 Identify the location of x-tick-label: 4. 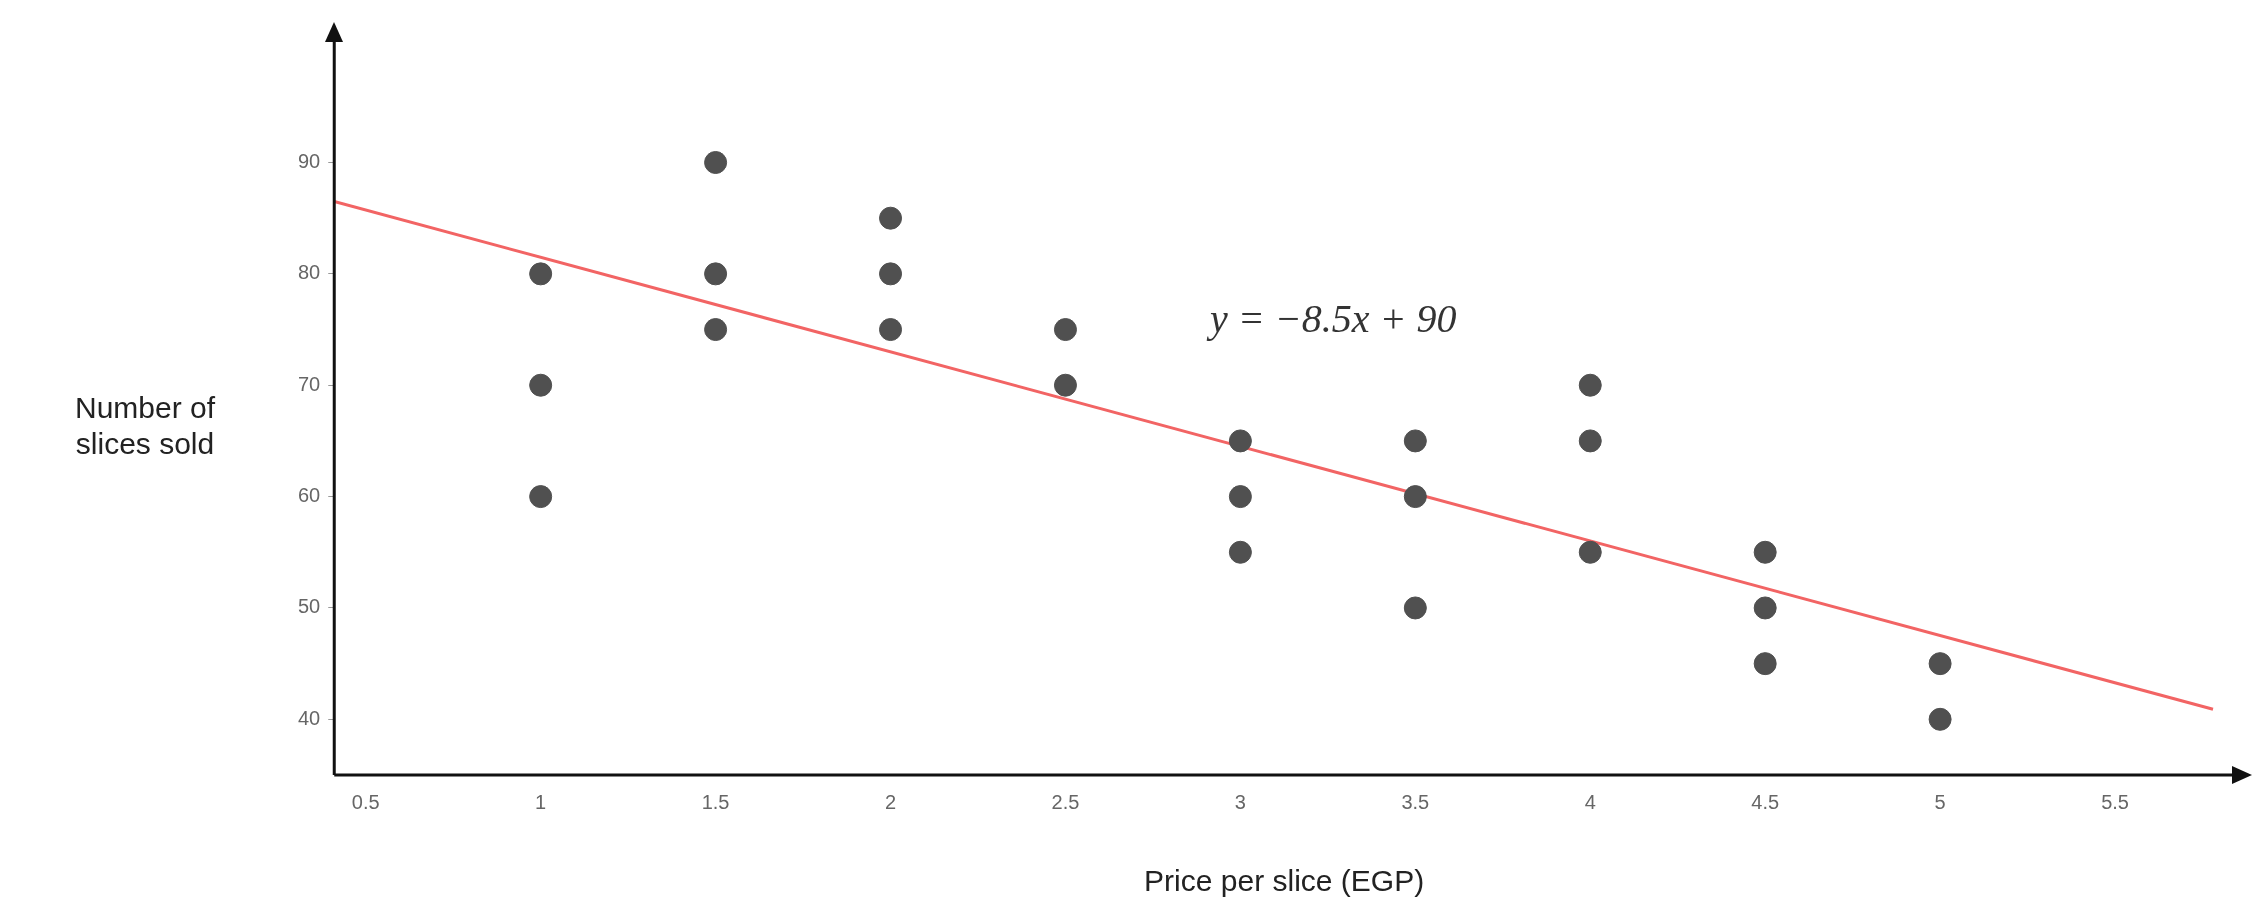
(1590, 801).